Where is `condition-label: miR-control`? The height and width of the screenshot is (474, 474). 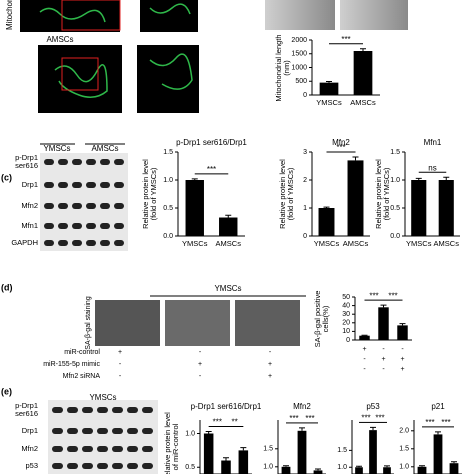
condition-label: miR-control is located at coordinates (82, 352).